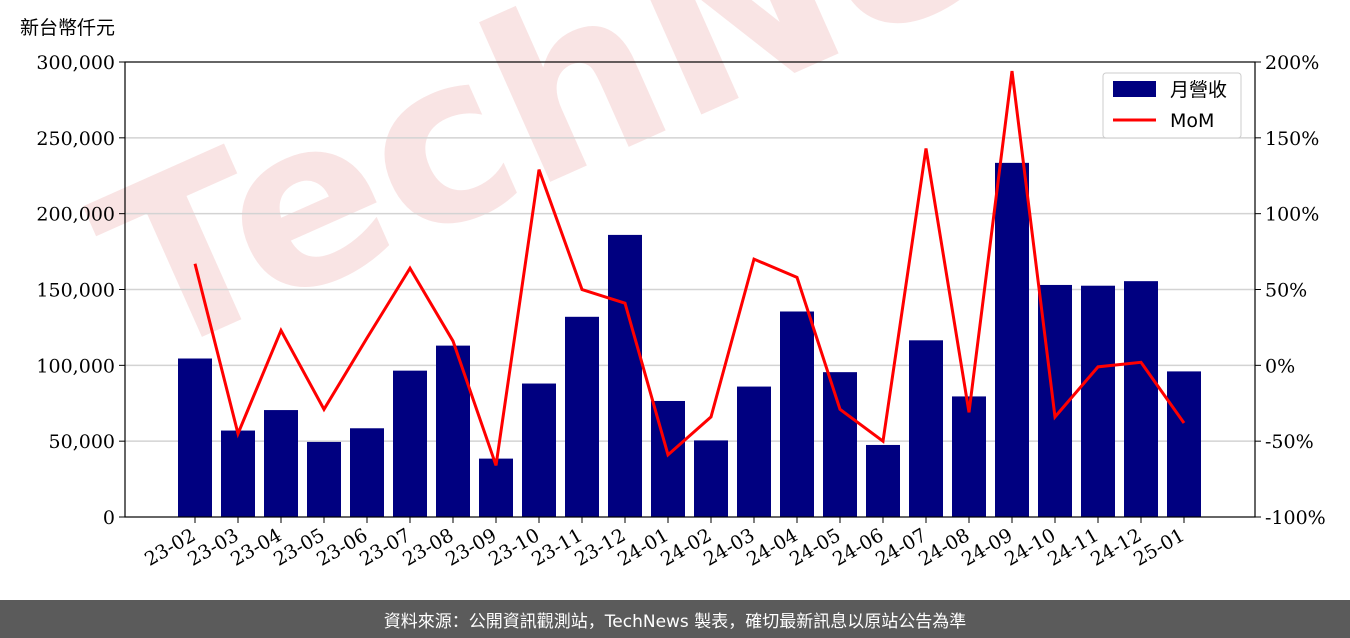 The width and height of the screenshot is (1350, 638). What do you see at coordinates (1134, 89) in the screenshot?
I see `legend-swatch-bar` at bounding box center [1134, 89].